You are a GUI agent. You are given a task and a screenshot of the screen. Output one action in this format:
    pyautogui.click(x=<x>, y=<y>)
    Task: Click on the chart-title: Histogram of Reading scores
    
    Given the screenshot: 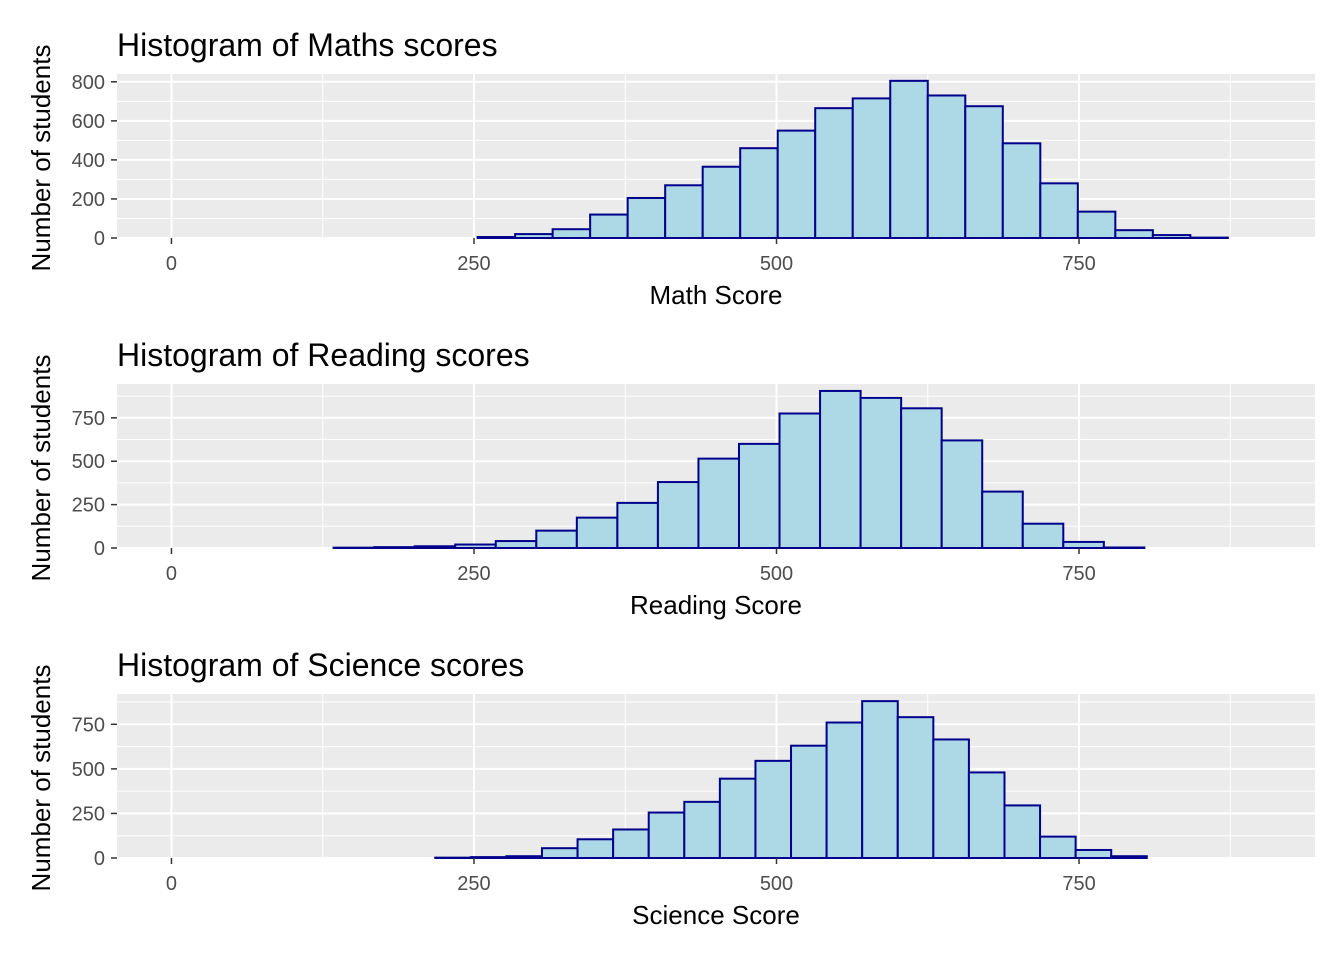 What is the action you would take?
    pyautogui.click(x=323, y=355)
    